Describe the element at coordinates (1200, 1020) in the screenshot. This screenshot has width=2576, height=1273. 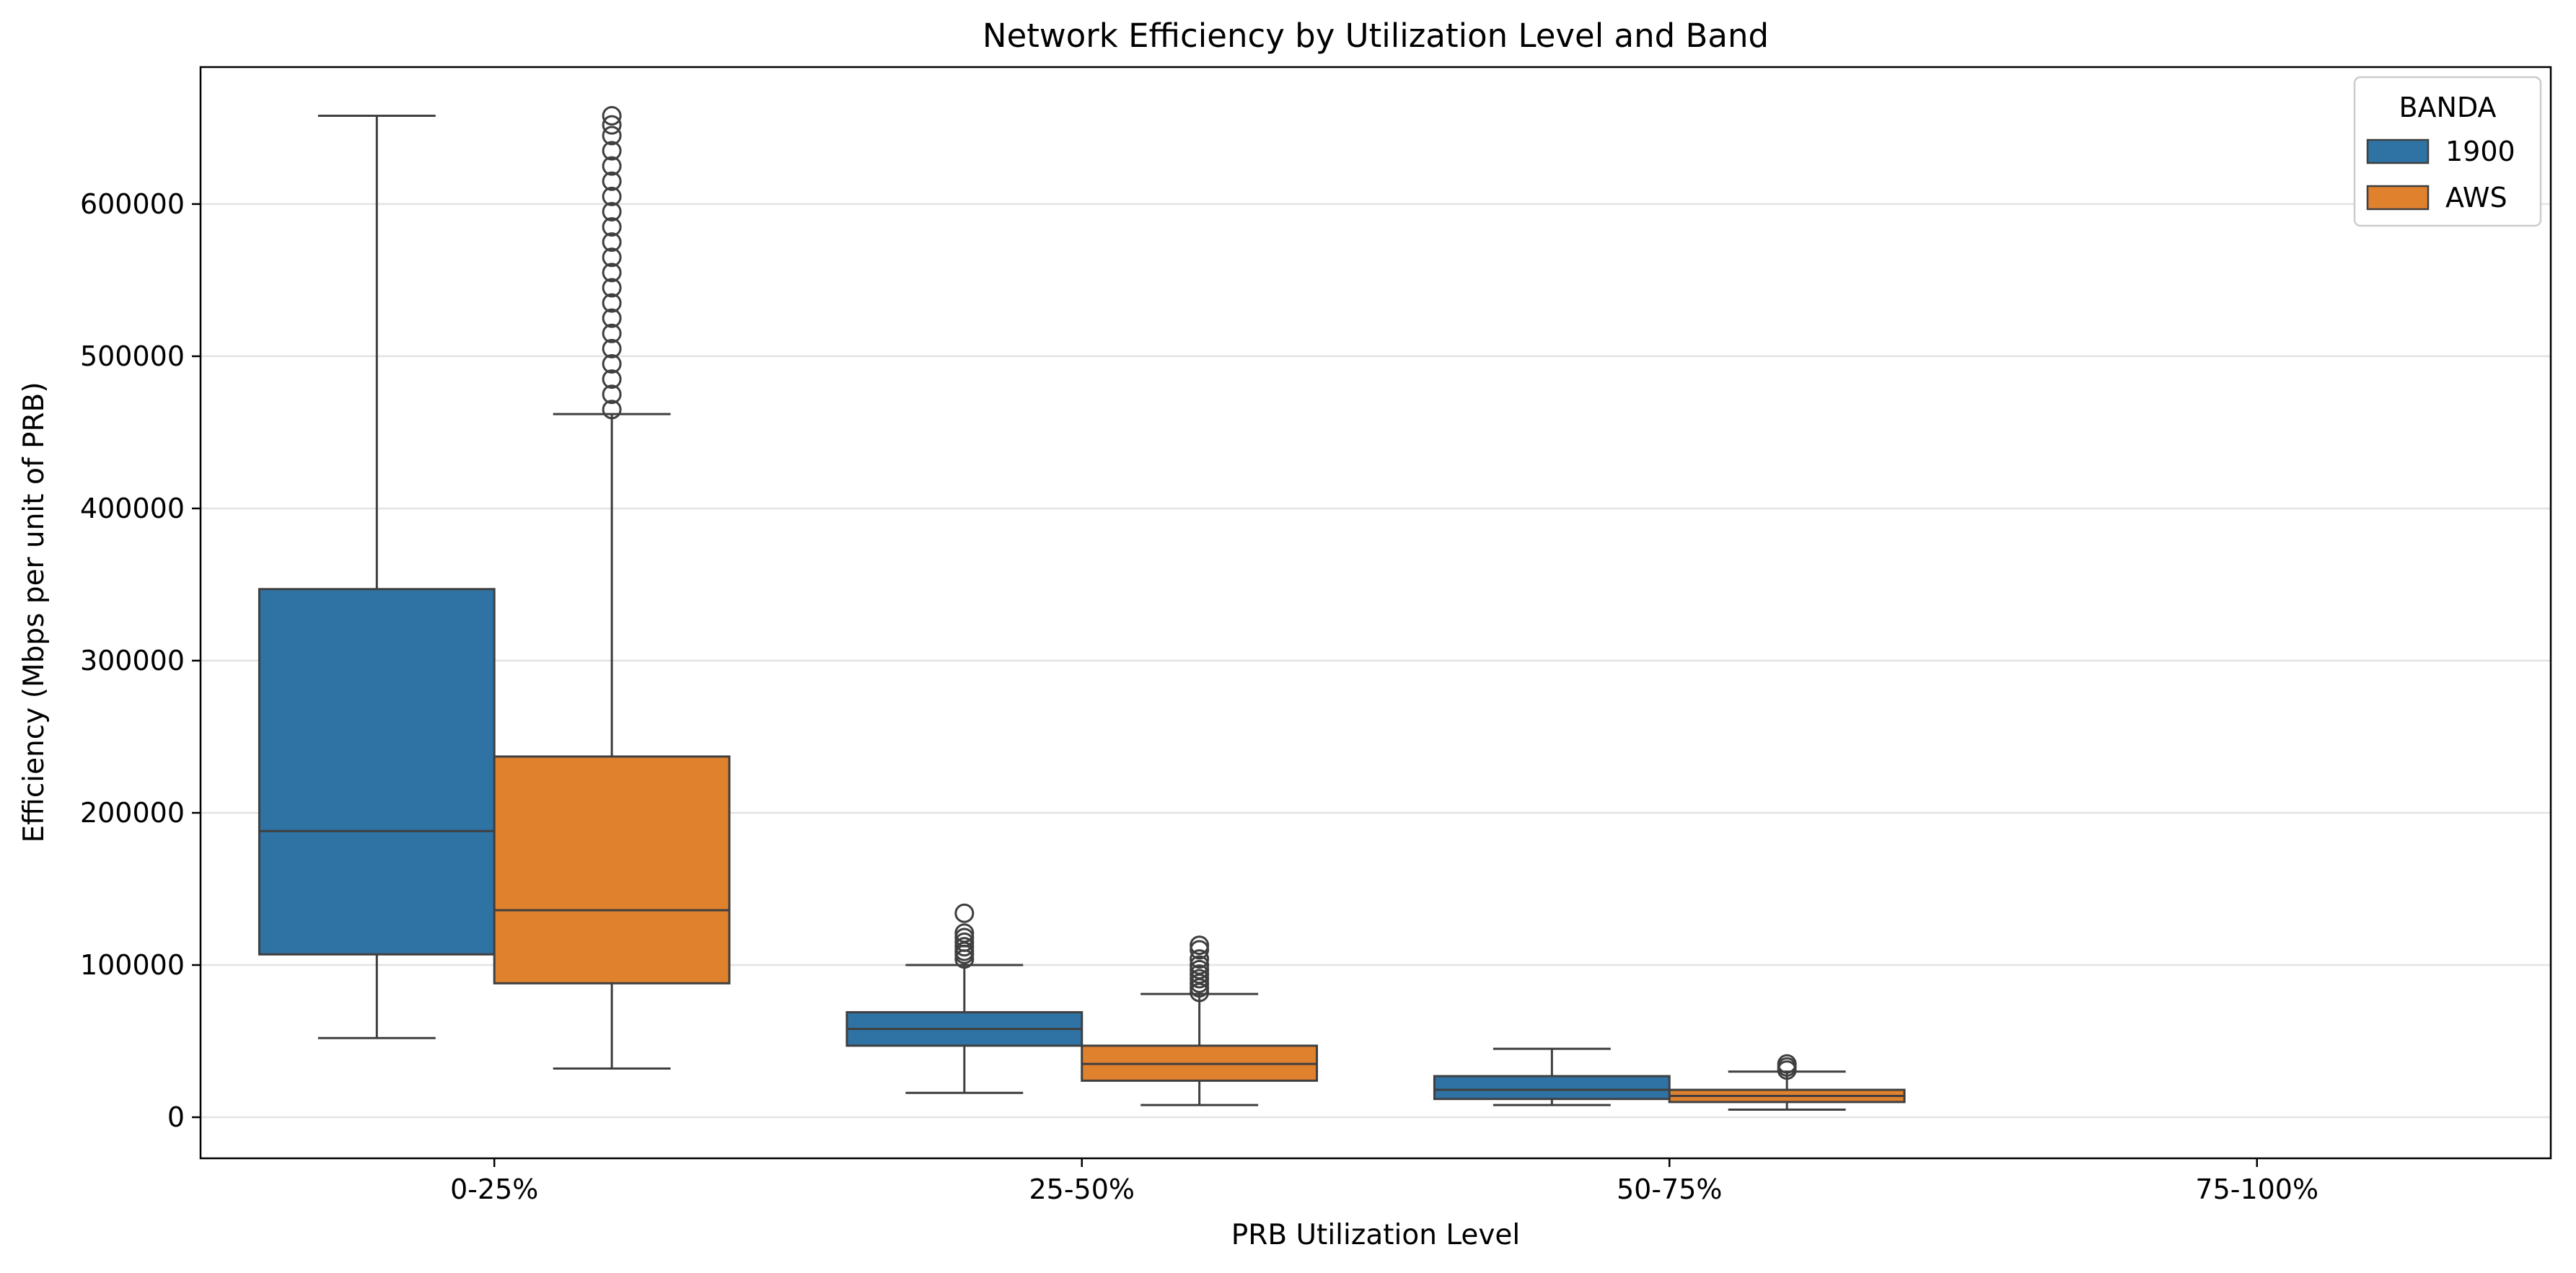
I see `box-AWS-25-50%` at that location.